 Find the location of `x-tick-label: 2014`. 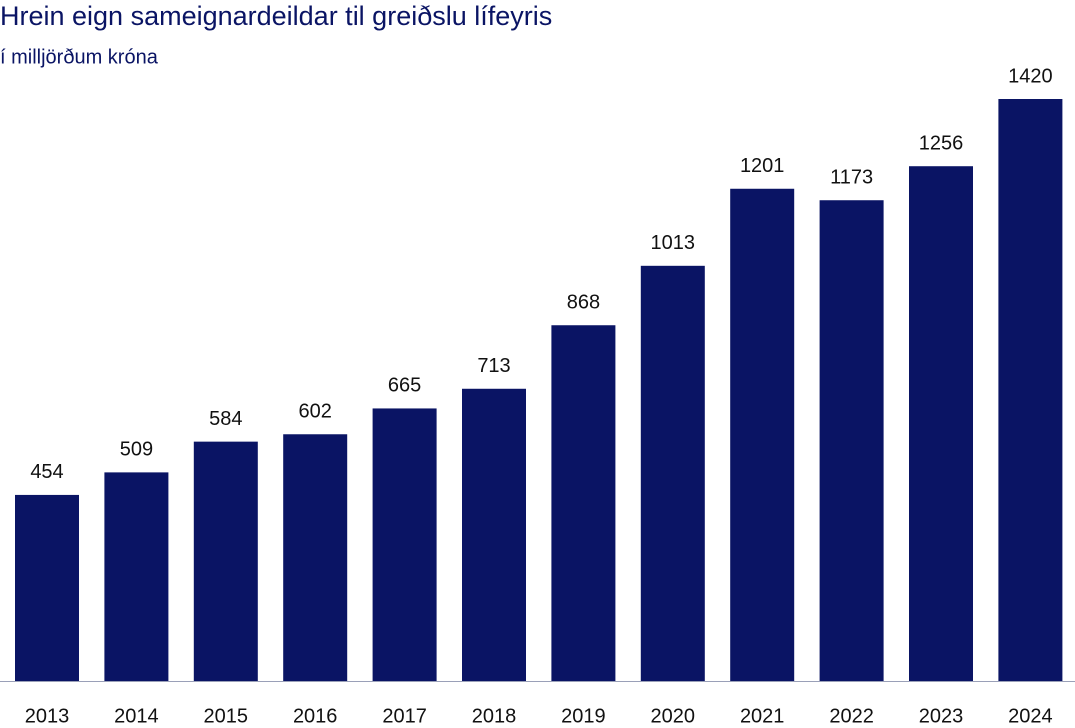

x-tick-label: 2014 is located at coordinates (136, 716).